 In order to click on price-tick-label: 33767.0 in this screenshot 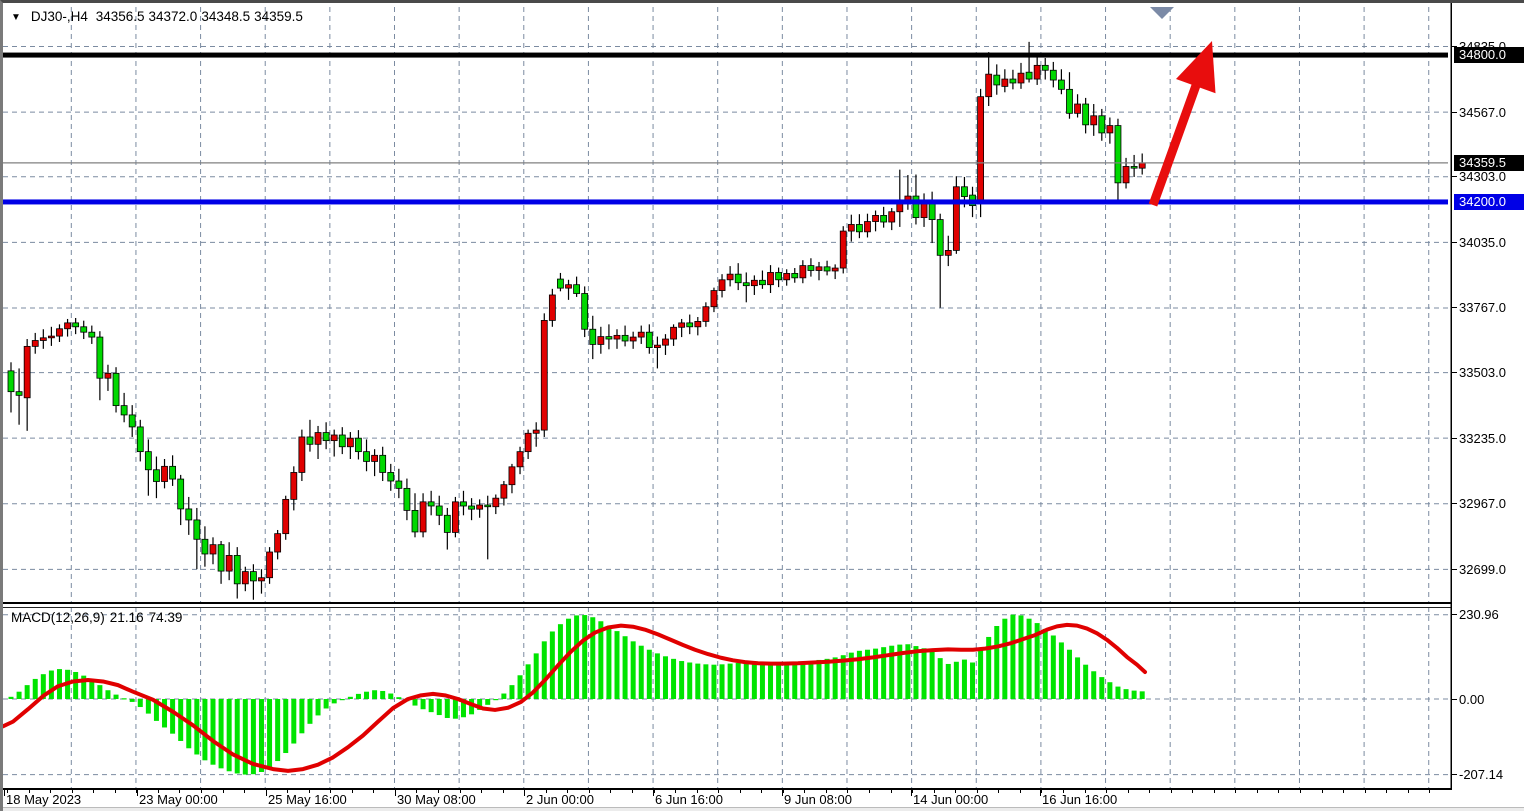, I will do `click(1482, 308)`.